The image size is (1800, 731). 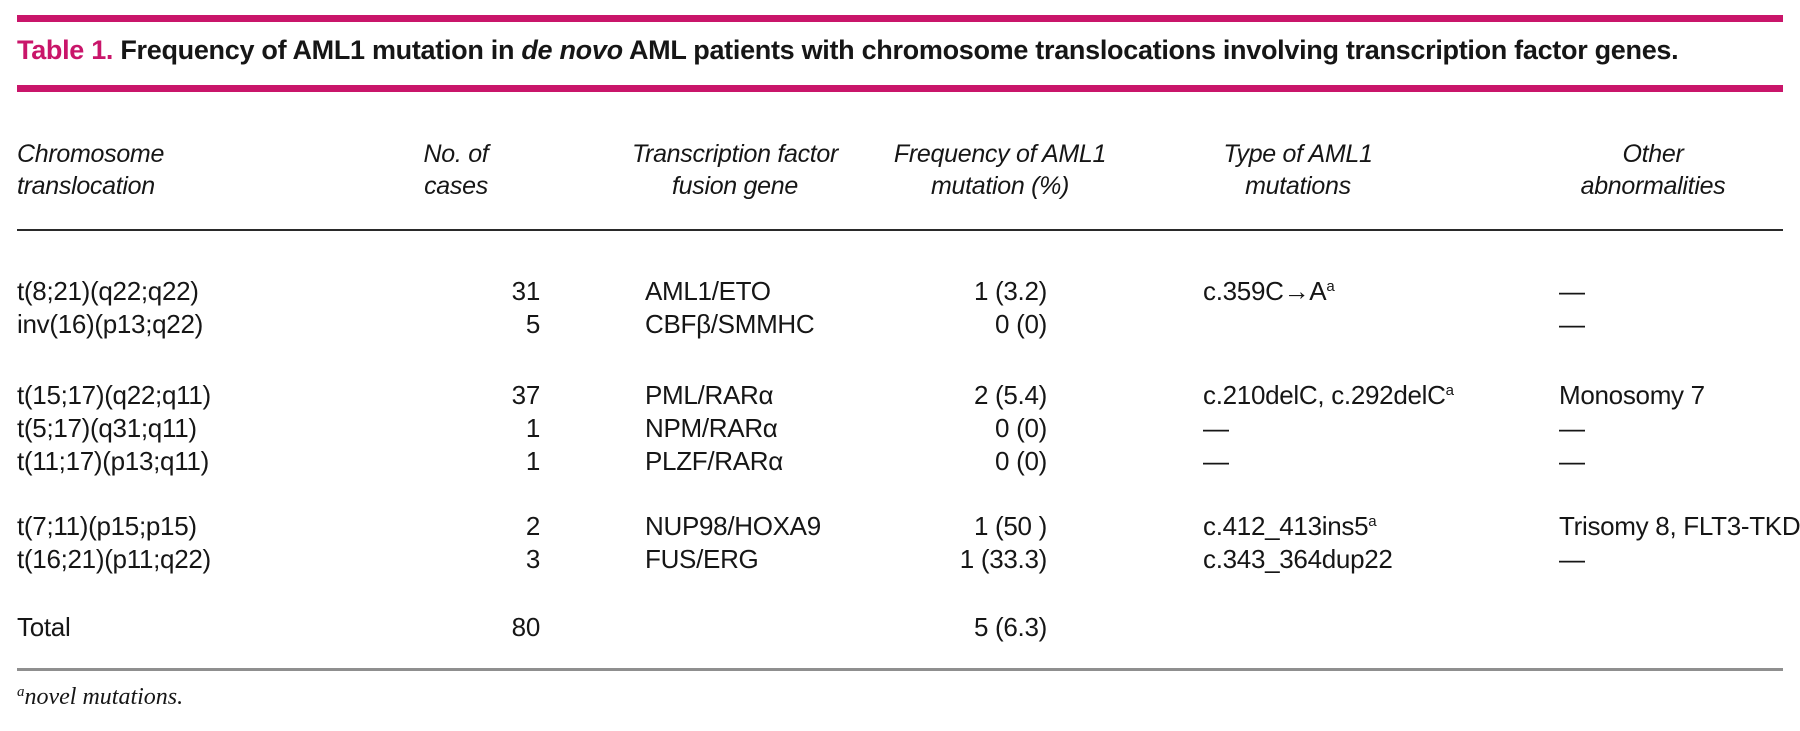 What do you see at coordinates (900, 18) in the screenshot?
I see `top-accent-rule` at bounding box center [900, 18].